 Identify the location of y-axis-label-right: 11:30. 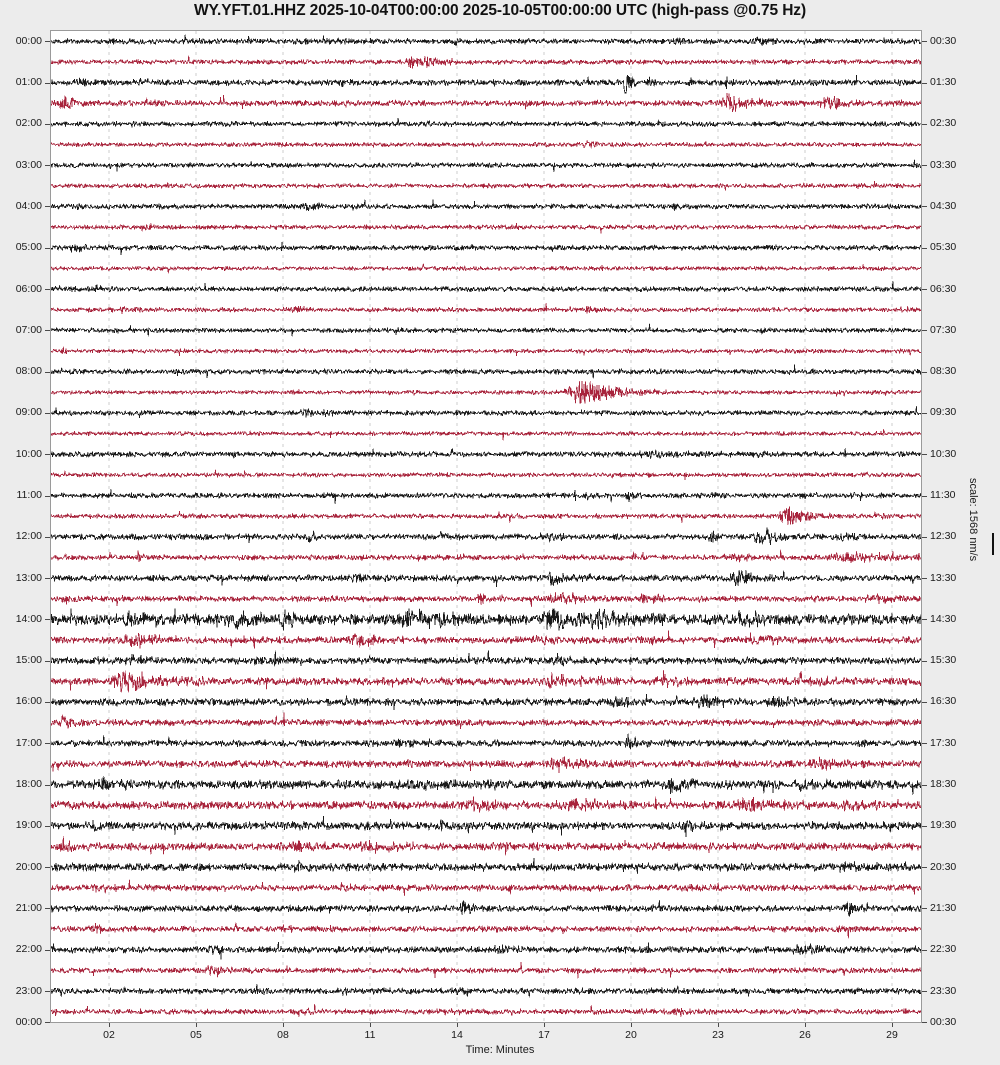
(943, 495).